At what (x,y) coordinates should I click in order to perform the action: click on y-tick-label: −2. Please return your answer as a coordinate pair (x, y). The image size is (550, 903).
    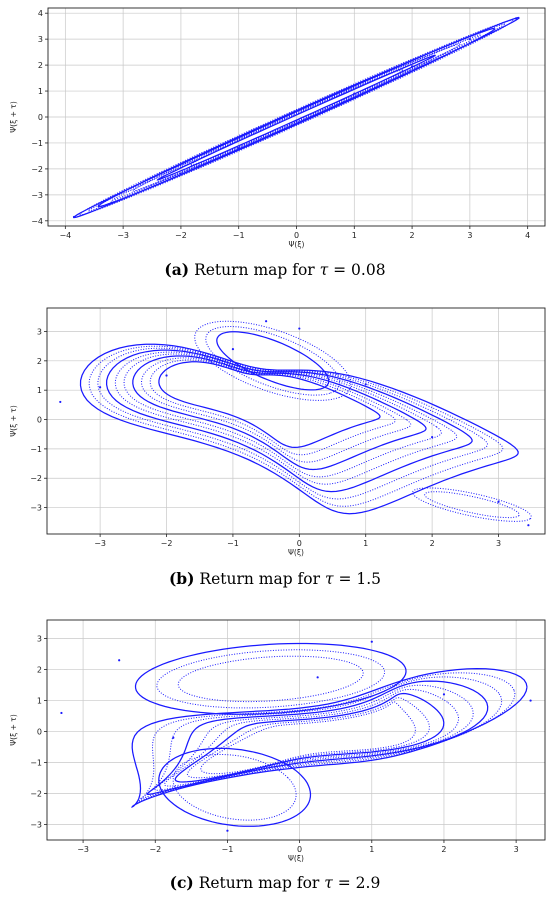
    Looking at the image, I should click on (36, 478).